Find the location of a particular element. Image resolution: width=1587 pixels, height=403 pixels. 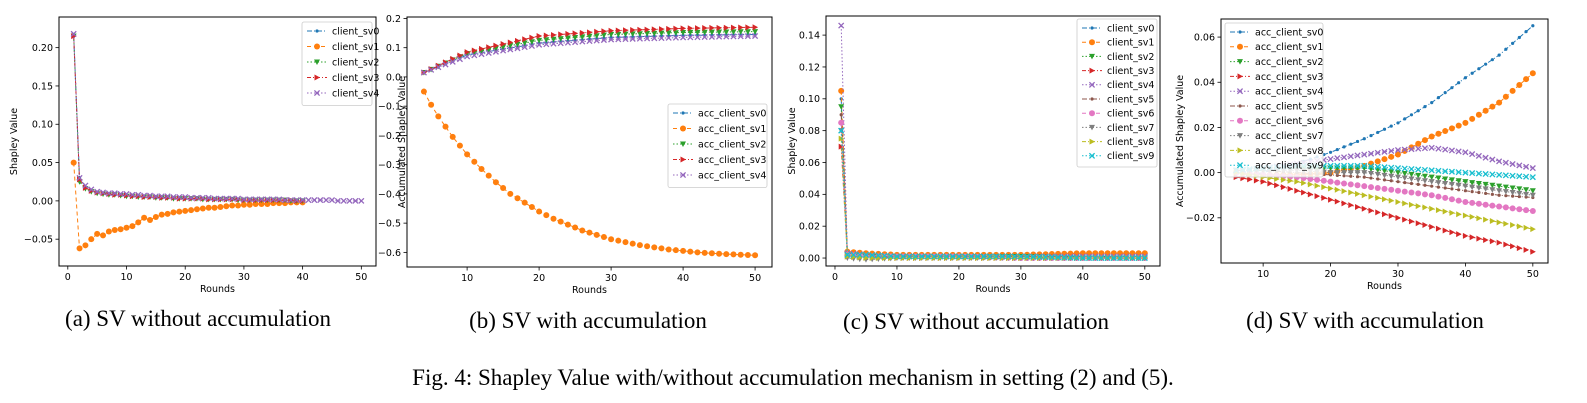

x-tick-label: 50 is located at coordinates (1533, 274).